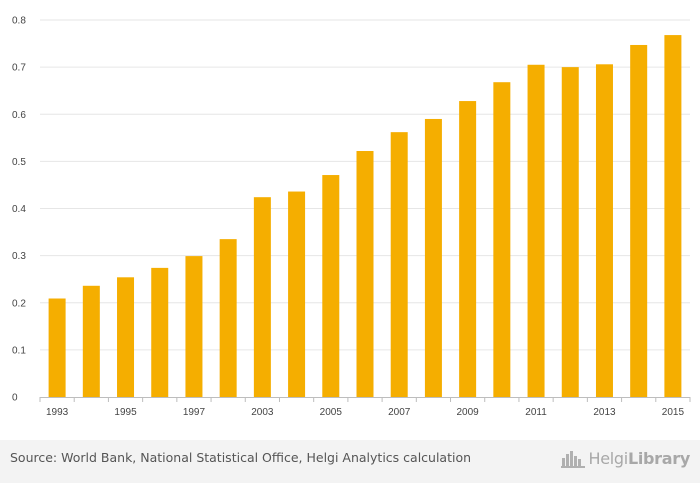 The image size is (700, 483). Describe the element at coordinates (365, 412) in the screenshot. I see `x-axis-labels: 1993 1995 1997 2003 2005 2007 2009 2011 2013 2015` at that location.